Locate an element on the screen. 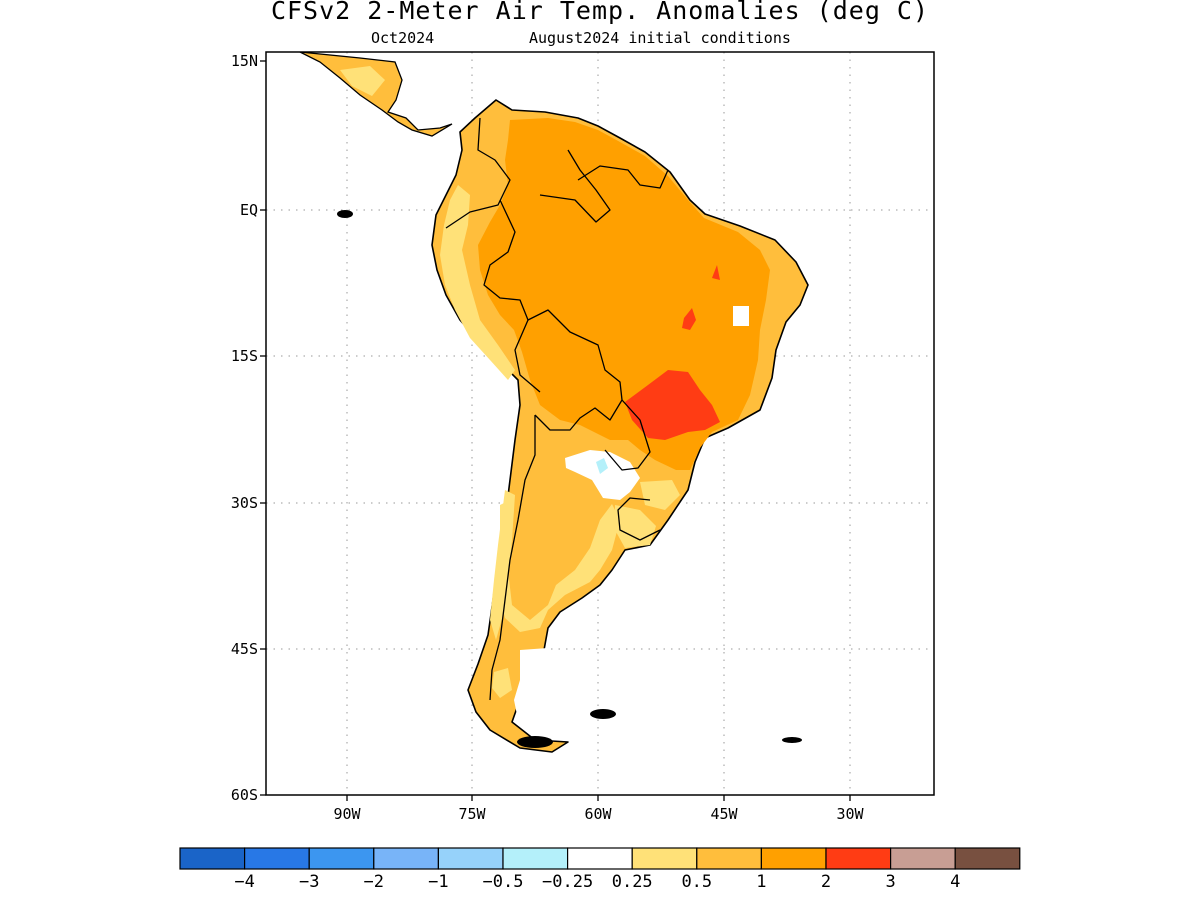 This screenshot has height=900, width=1200. central-america-anomaly is located at coordinates (376, 94).